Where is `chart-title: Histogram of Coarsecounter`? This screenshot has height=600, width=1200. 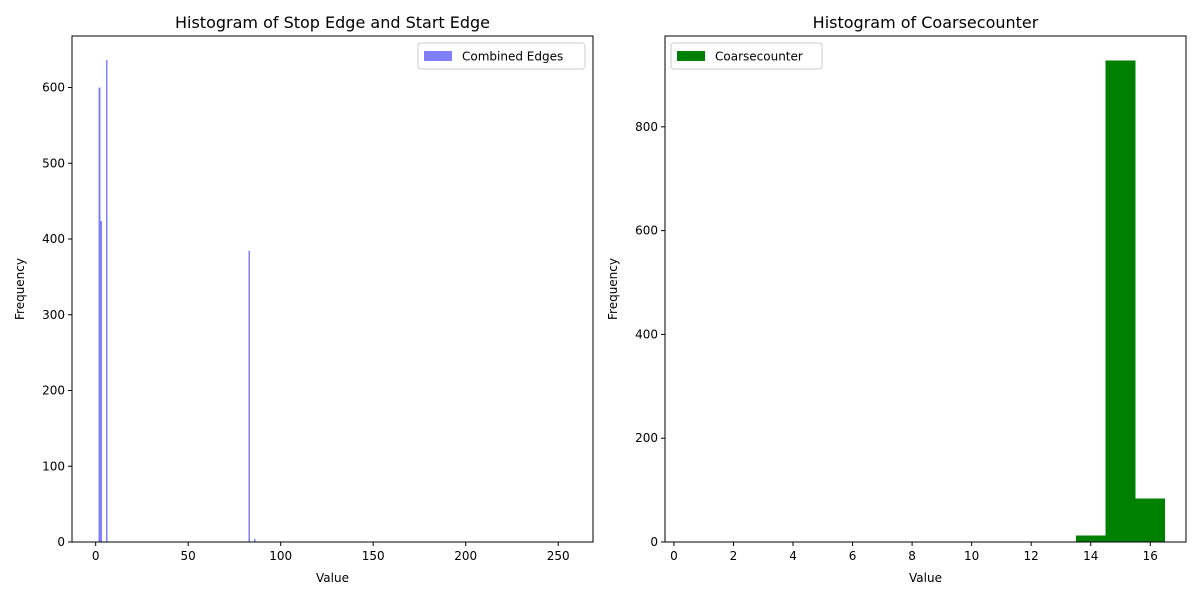
chart-title: Histogram of Coarsecounter is located at coordinates (926, 22).